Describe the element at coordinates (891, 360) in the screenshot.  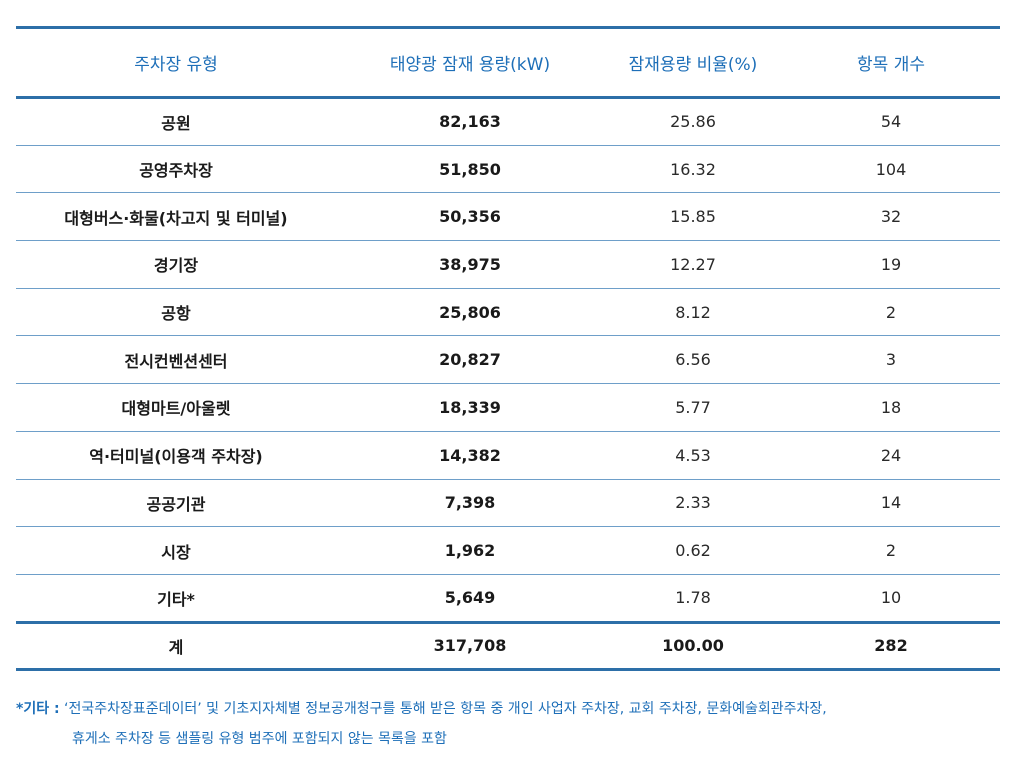
I see `cell-count: 3` at that location.